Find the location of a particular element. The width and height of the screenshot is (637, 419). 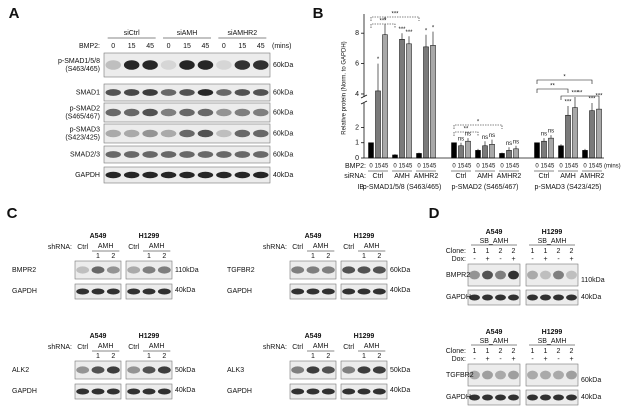

y-tick-label: 8 is located at coordinates (357, 33).